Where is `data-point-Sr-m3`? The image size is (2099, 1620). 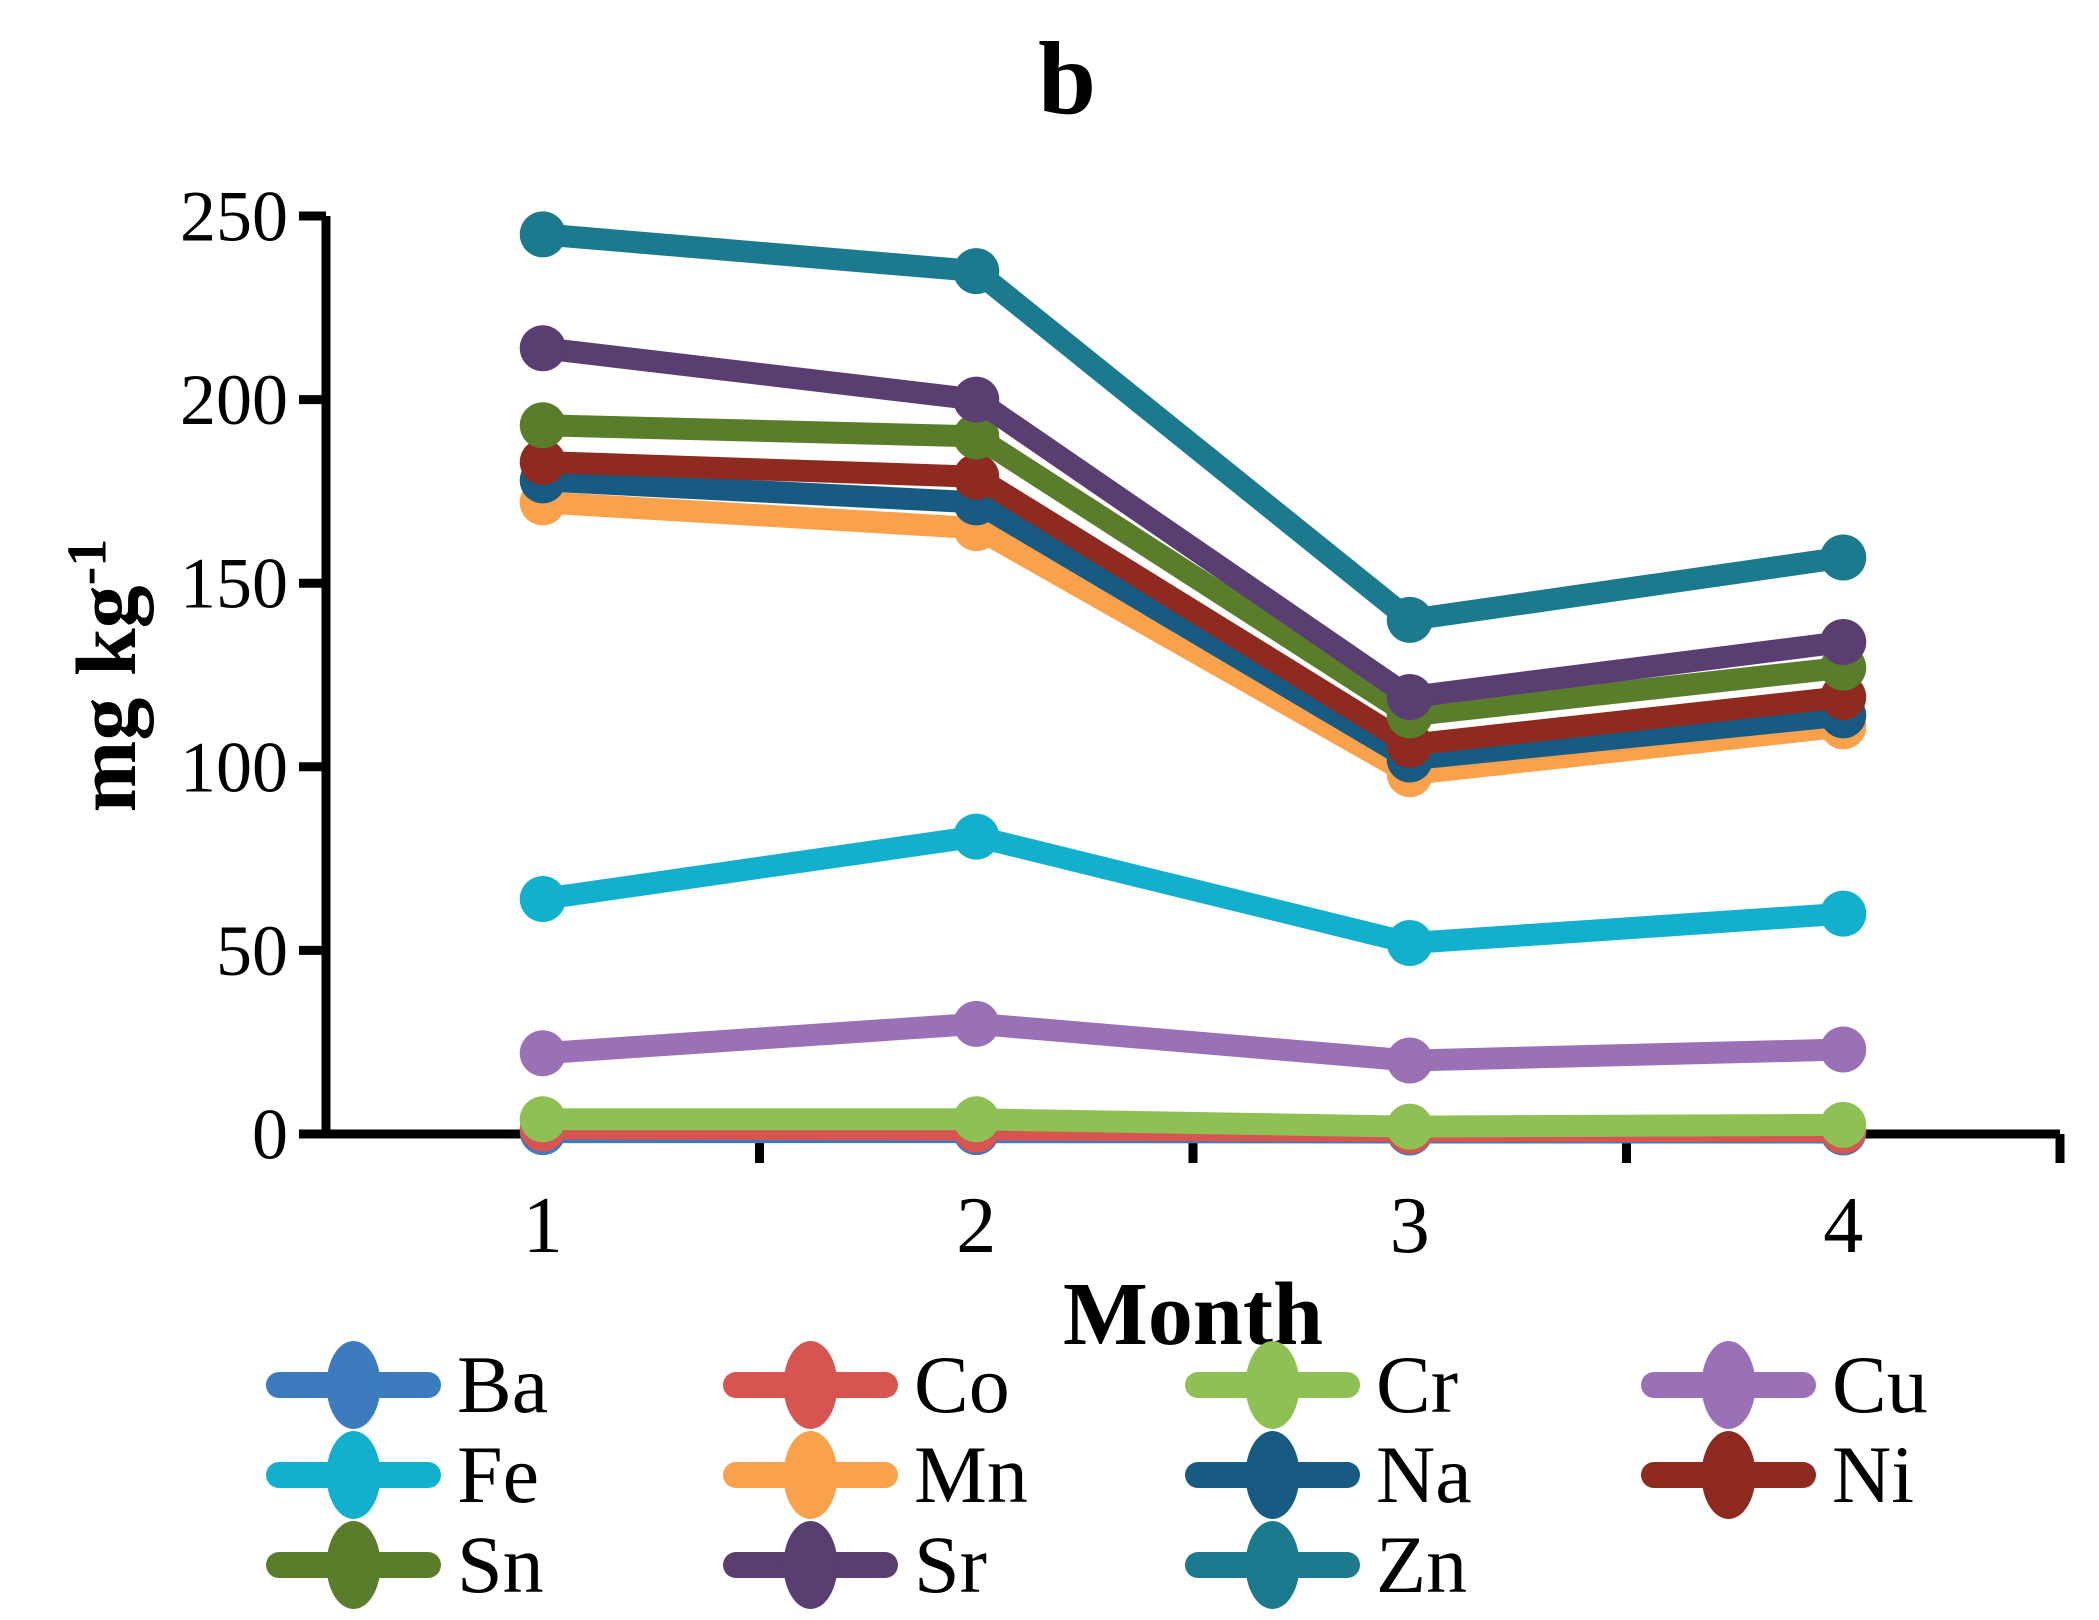 data-point-Sr-m3 is located at coordinates (1409, 697).